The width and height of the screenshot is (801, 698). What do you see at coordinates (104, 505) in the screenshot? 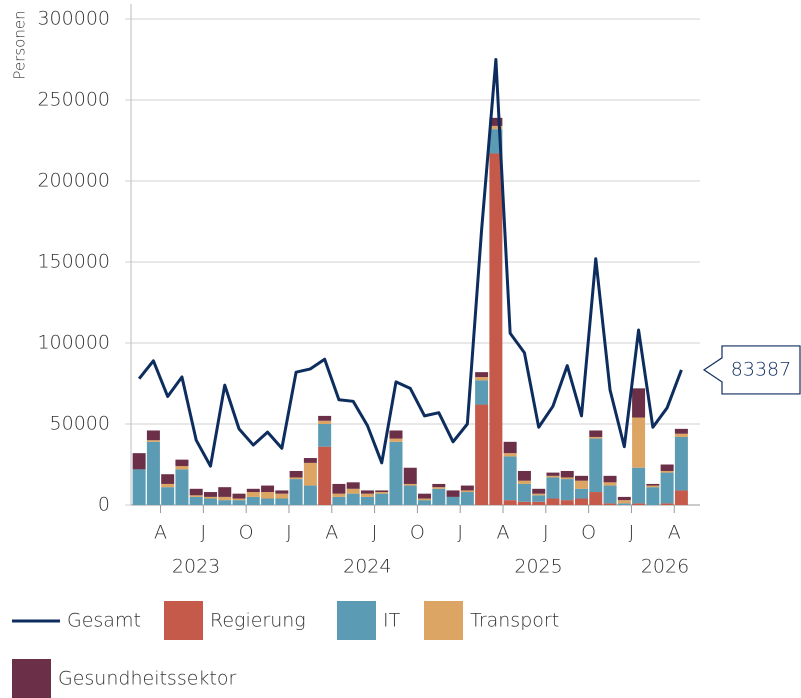
I see `y-tick-label: 0` at bounding box center [104, 505].